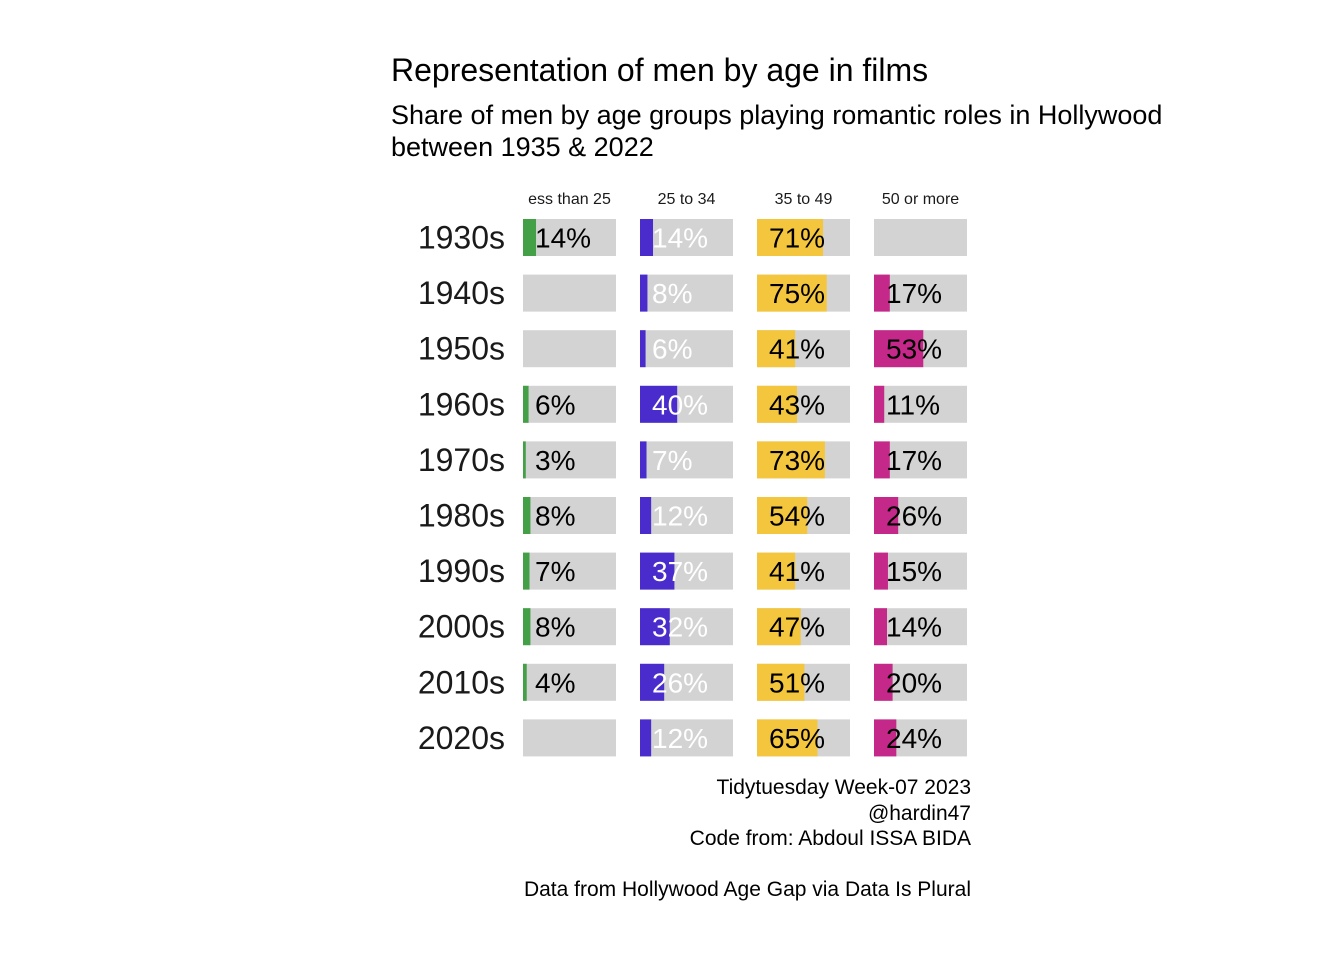 This screenshot has width=1344, height=960. Describe the element at coordinates (920, 199) in the screenshot. I see `panel-header-4: 50 or more` at that location.